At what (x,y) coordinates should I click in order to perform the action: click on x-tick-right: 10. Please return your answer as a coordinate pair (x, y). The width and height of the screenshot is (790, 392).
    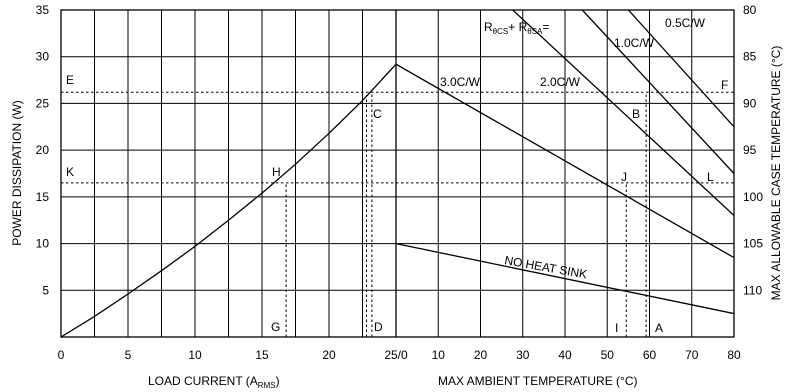
    Looking at the image, I should click on (439, 355).